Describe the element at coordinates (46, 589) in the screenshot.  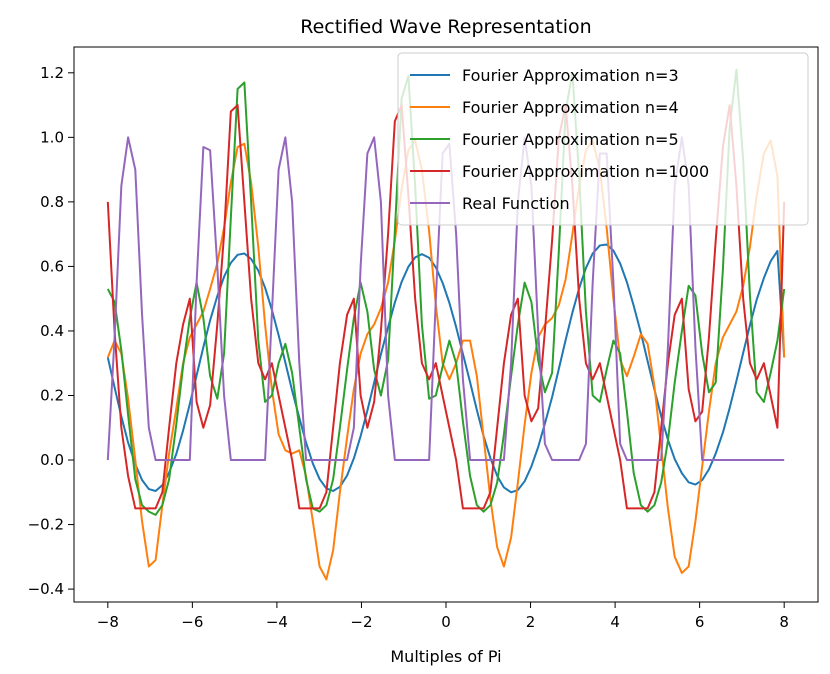
I see `y-tick-label: −0.4` at that location.